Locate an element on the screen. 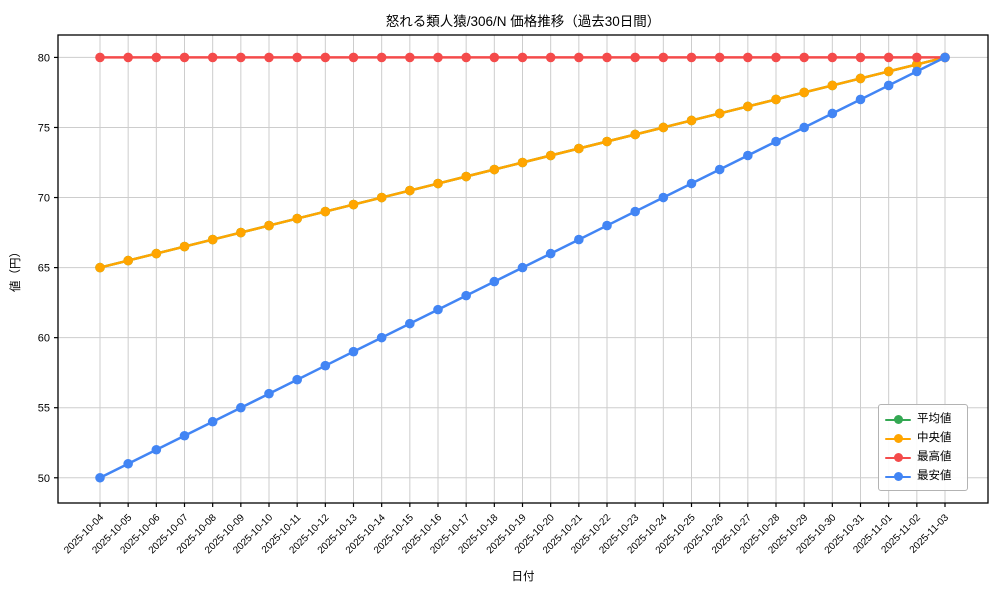  legend-label-average: 平均値 is located at coordinates (934, 418).